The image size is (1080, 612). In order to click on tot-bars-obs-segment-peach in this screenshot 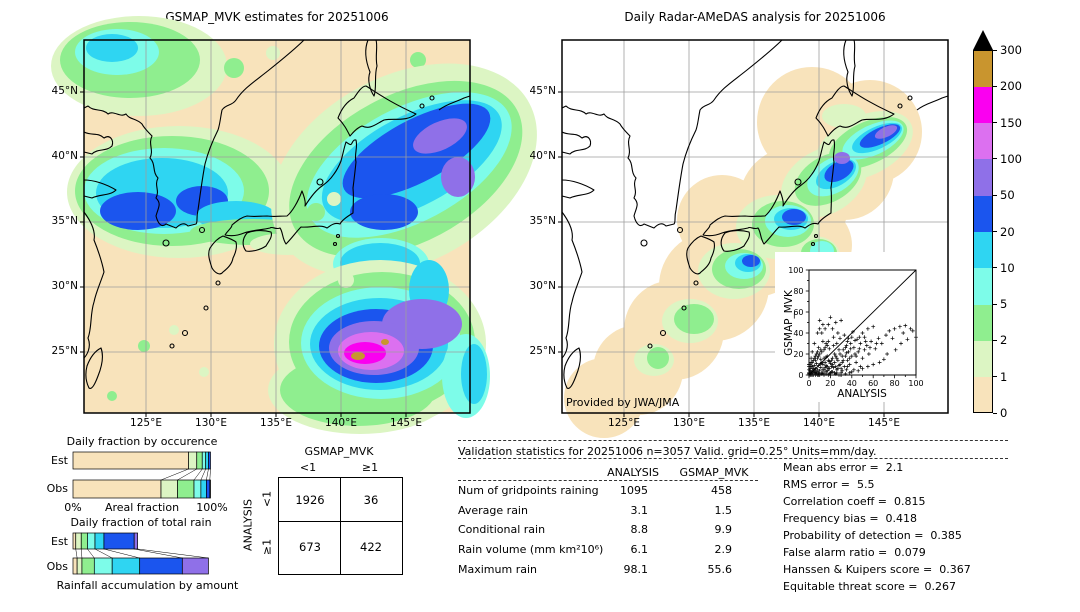, I will do `click(75, 566)`.